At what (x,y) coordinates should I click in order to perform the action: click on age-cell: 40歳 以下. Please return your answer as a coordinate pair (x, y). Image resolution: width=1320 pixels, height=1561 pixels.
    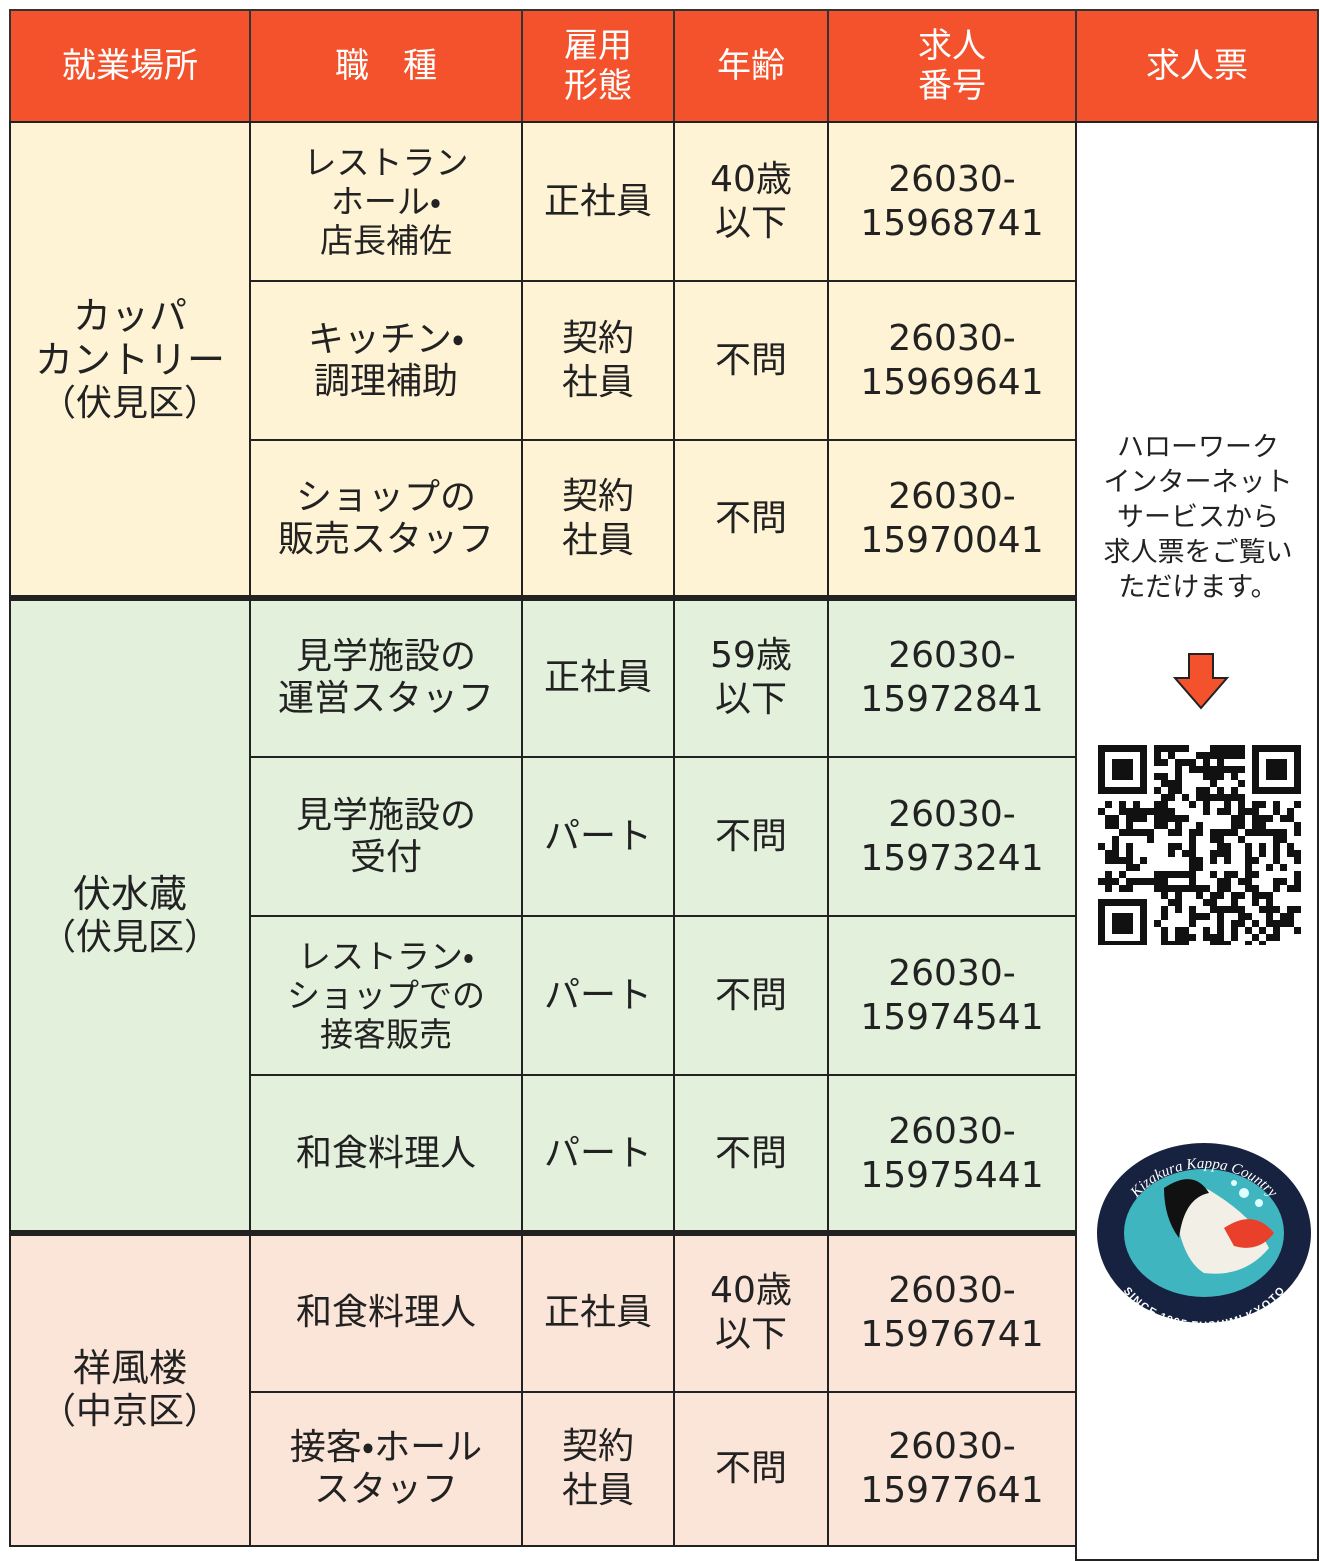
    Looking at the image, I should click on (751, 1312).